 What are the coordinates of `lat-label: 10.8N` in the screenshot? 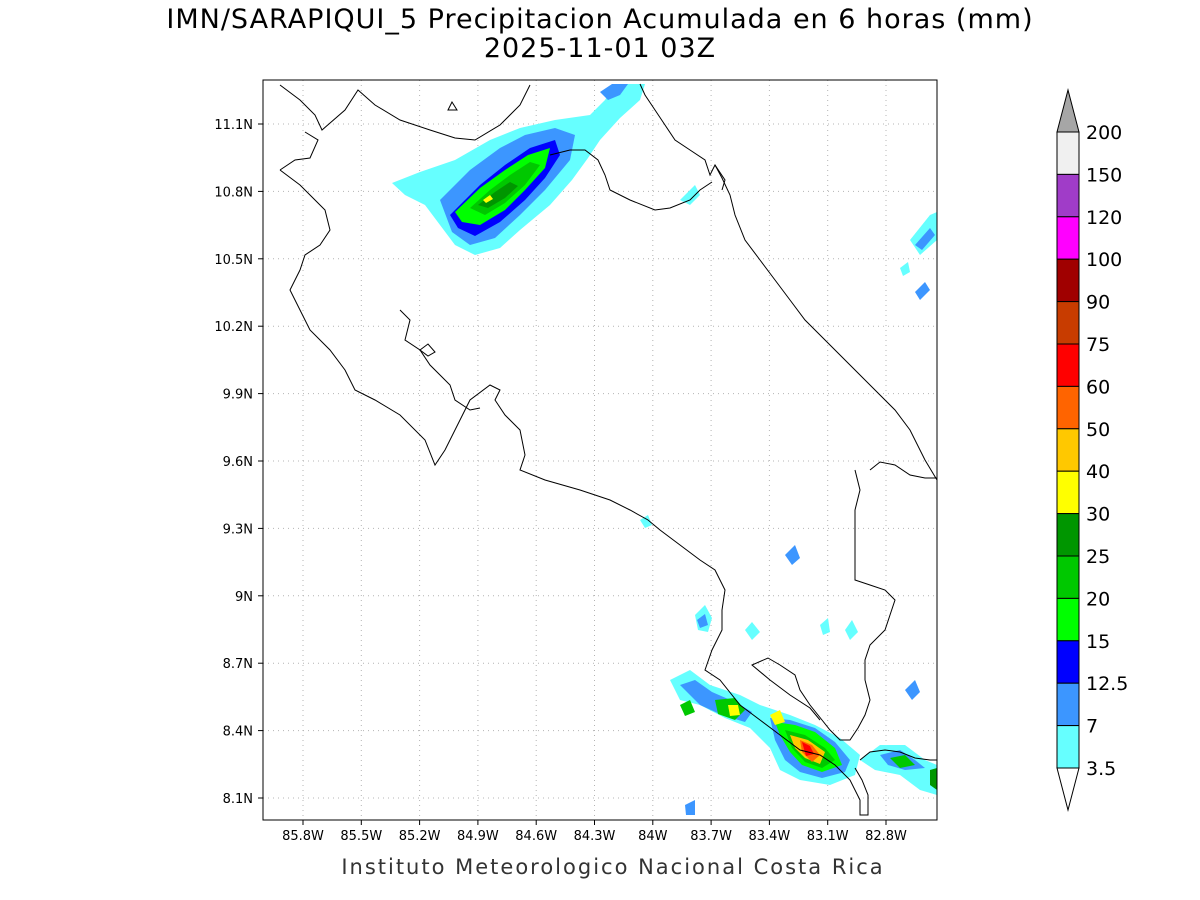 It's located at (233, 192).